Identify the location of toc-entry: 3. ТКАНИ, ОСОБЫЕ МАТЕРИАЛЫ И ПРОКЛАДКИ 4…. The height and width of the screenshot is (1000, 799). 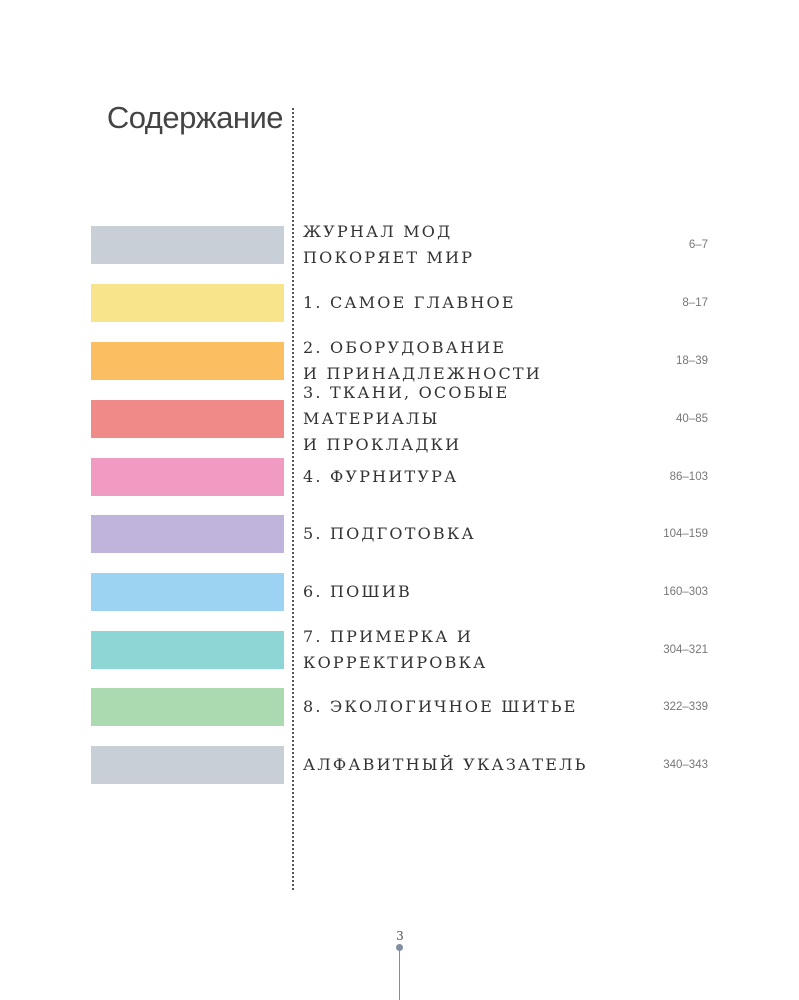
(399, 418).